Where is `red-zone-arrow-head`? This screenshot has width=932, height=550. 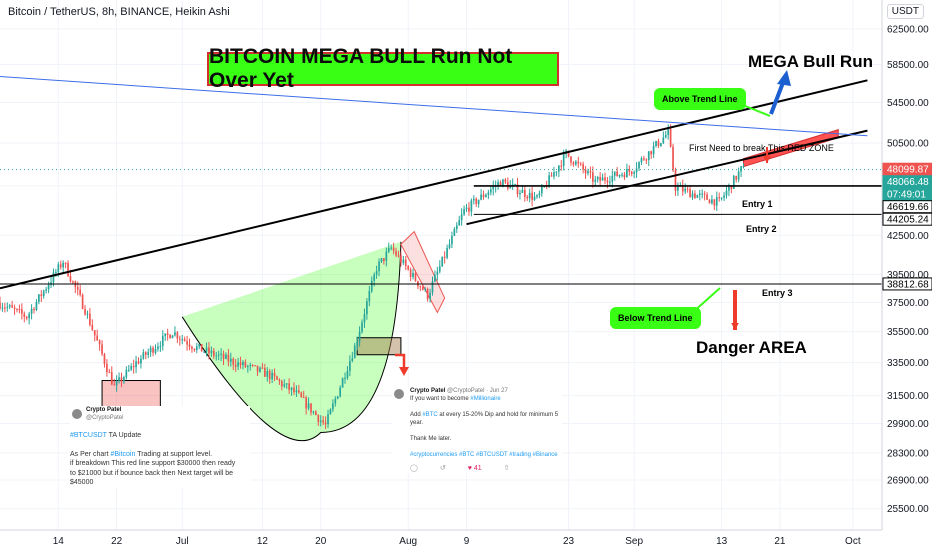 red-zone-arrow-head is located at coordinates (767, 159).